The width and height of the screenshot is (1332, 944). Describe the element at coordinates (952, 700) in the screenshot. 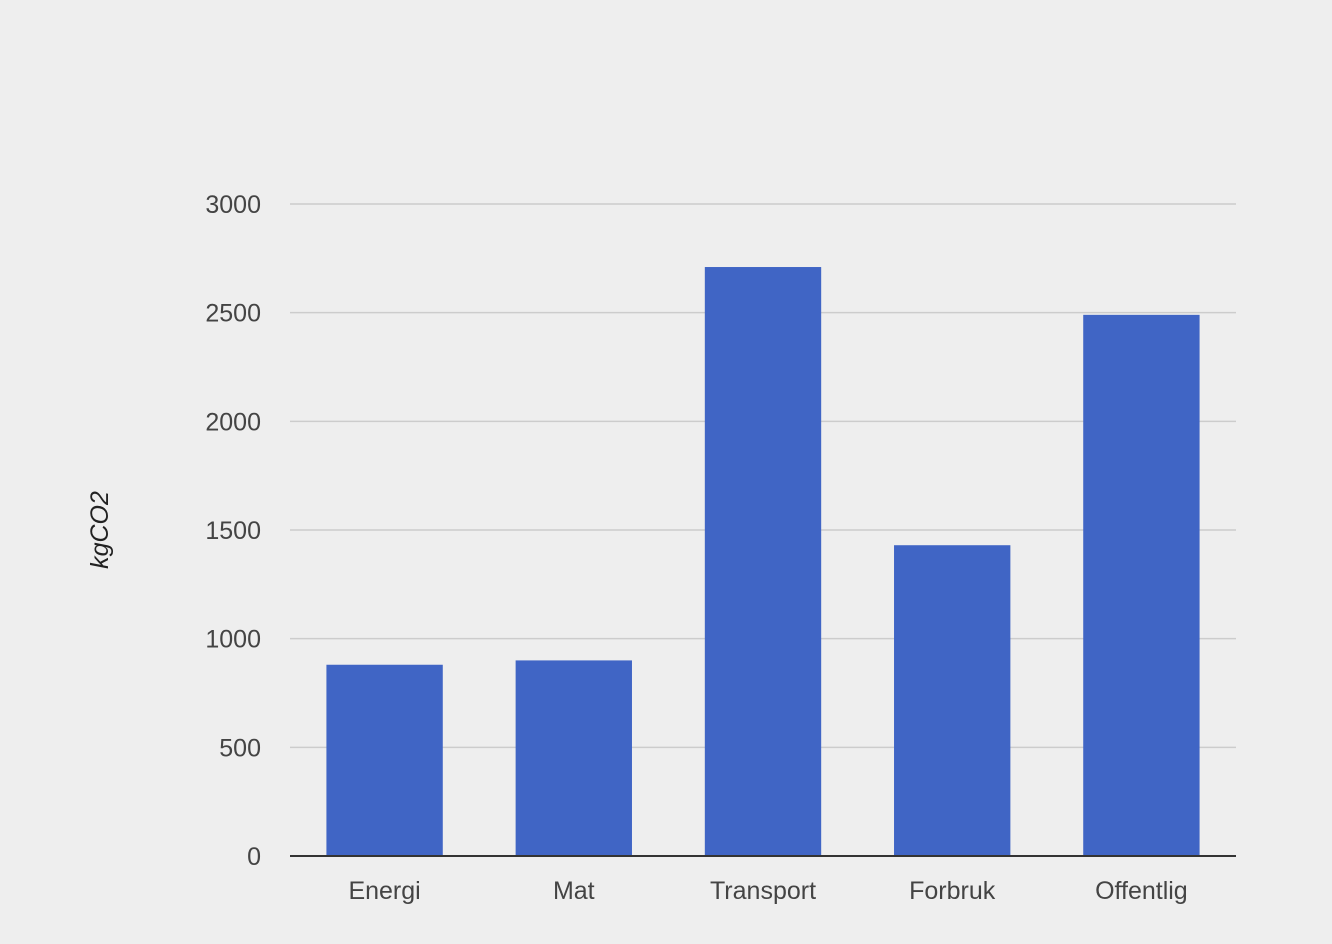

I see `bar-forbruk` at that location.